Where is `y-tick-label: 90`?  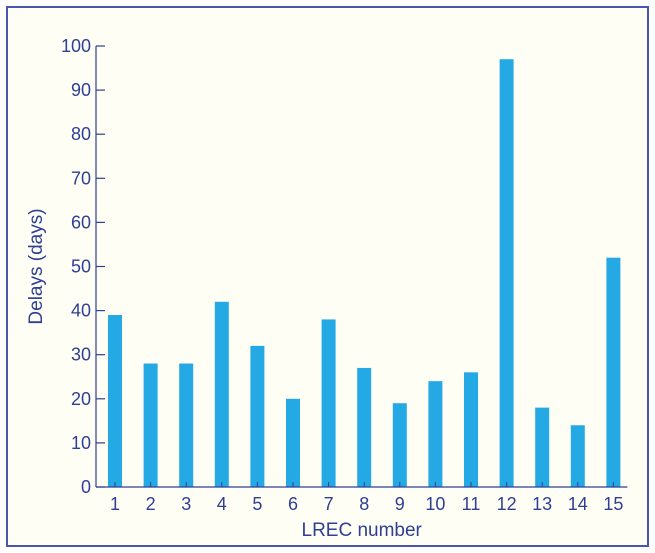
y-tick-label: 90 is located at coordinates (81, 90).